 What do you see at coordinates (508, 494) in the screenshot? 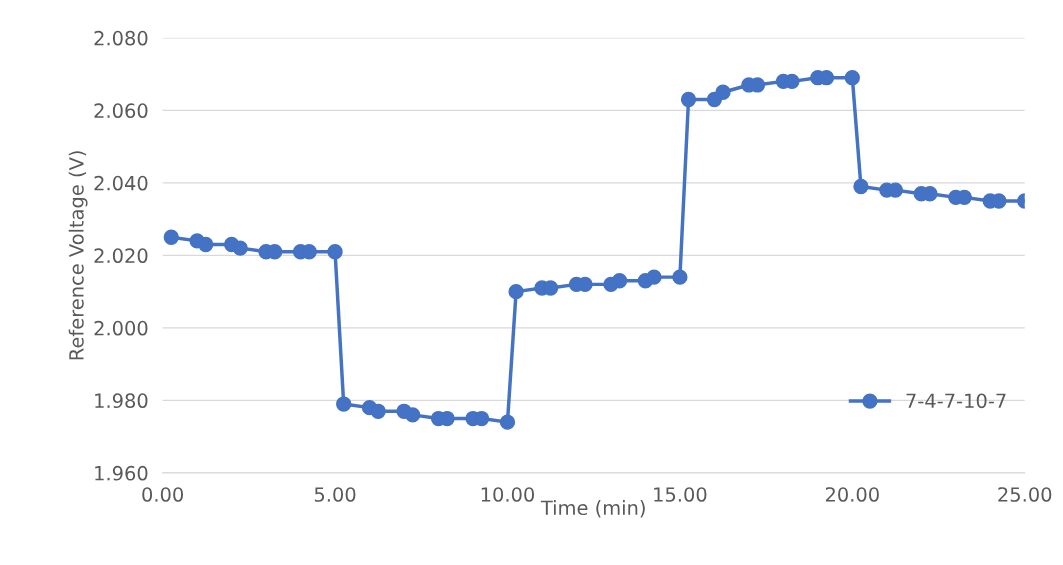
I see `x-tick-label: 10.00` at bounding box center [508, 494].